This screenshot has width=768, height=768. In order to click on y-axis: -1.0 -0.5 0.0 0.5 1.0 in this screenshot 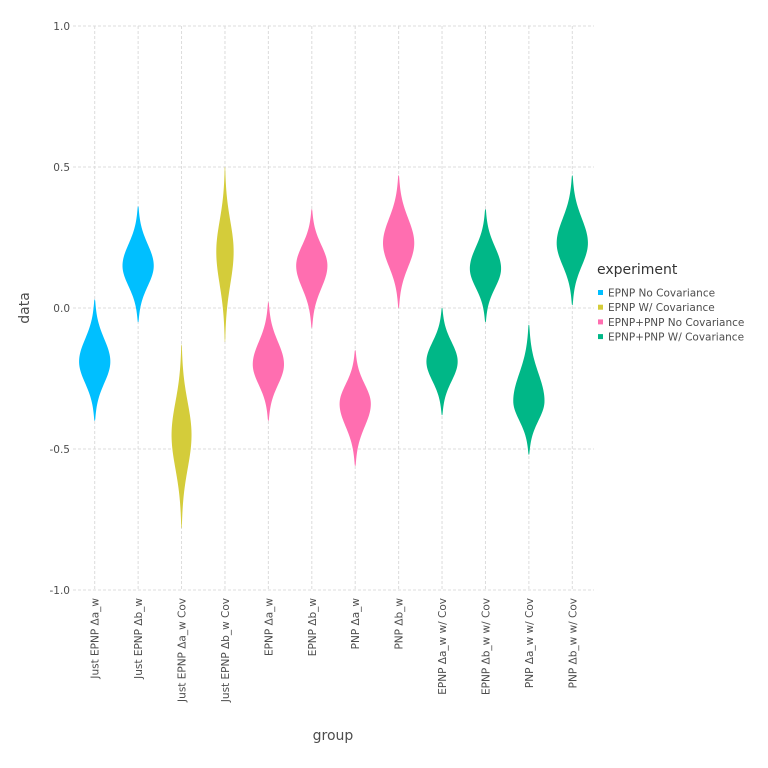, I will do `click(60, 309)`.